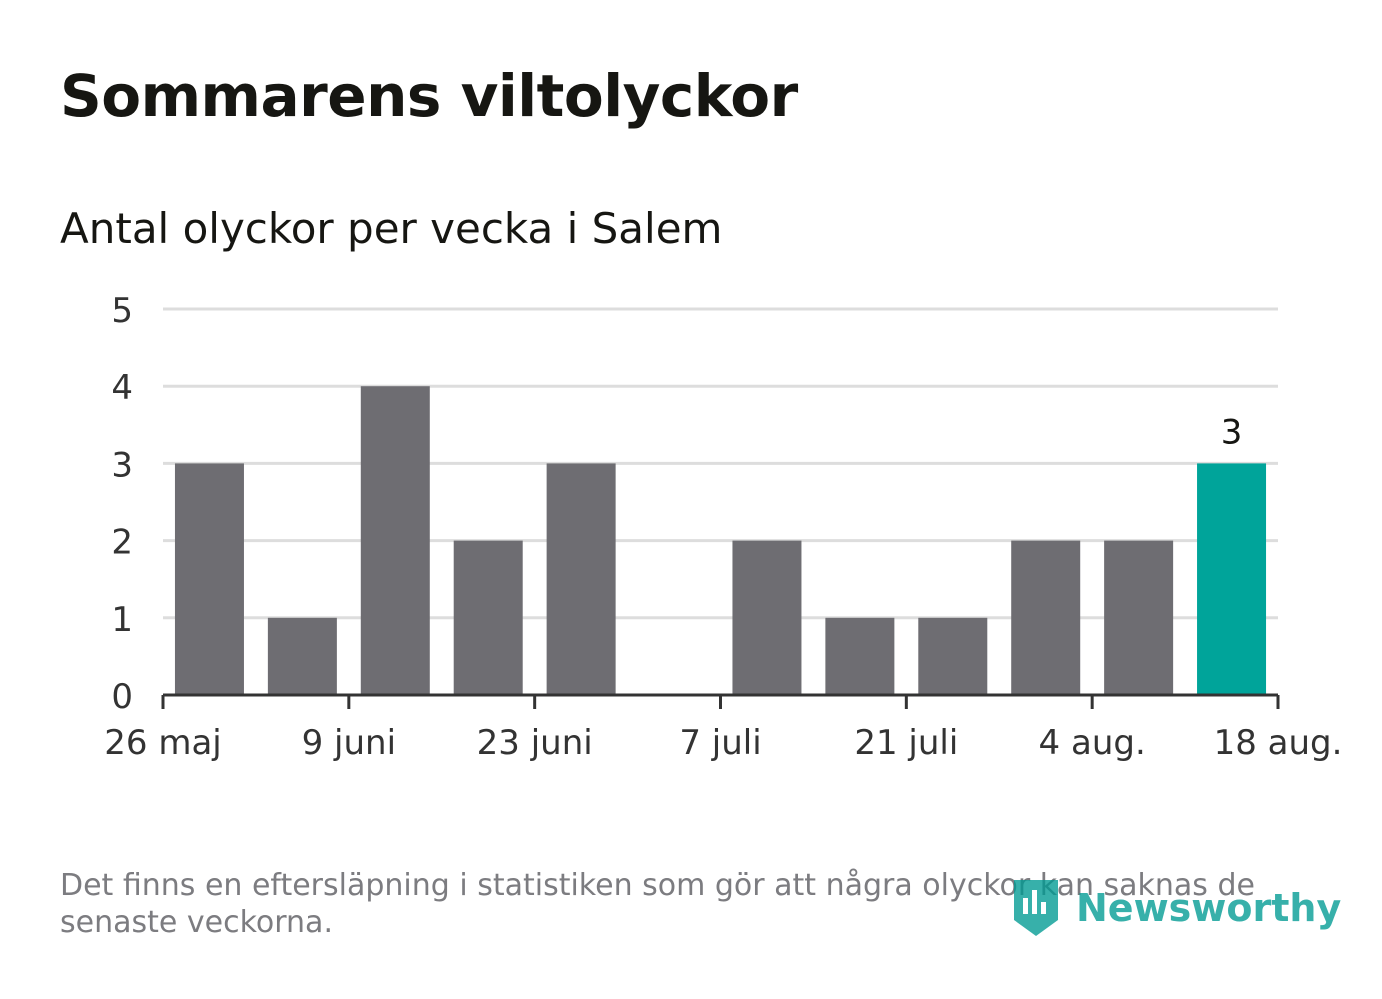  What do you see at coordinates (1092, 743) in the screenshot?
I see `x-tick-label: 4 aug.` at bounding box center [1092, 743].